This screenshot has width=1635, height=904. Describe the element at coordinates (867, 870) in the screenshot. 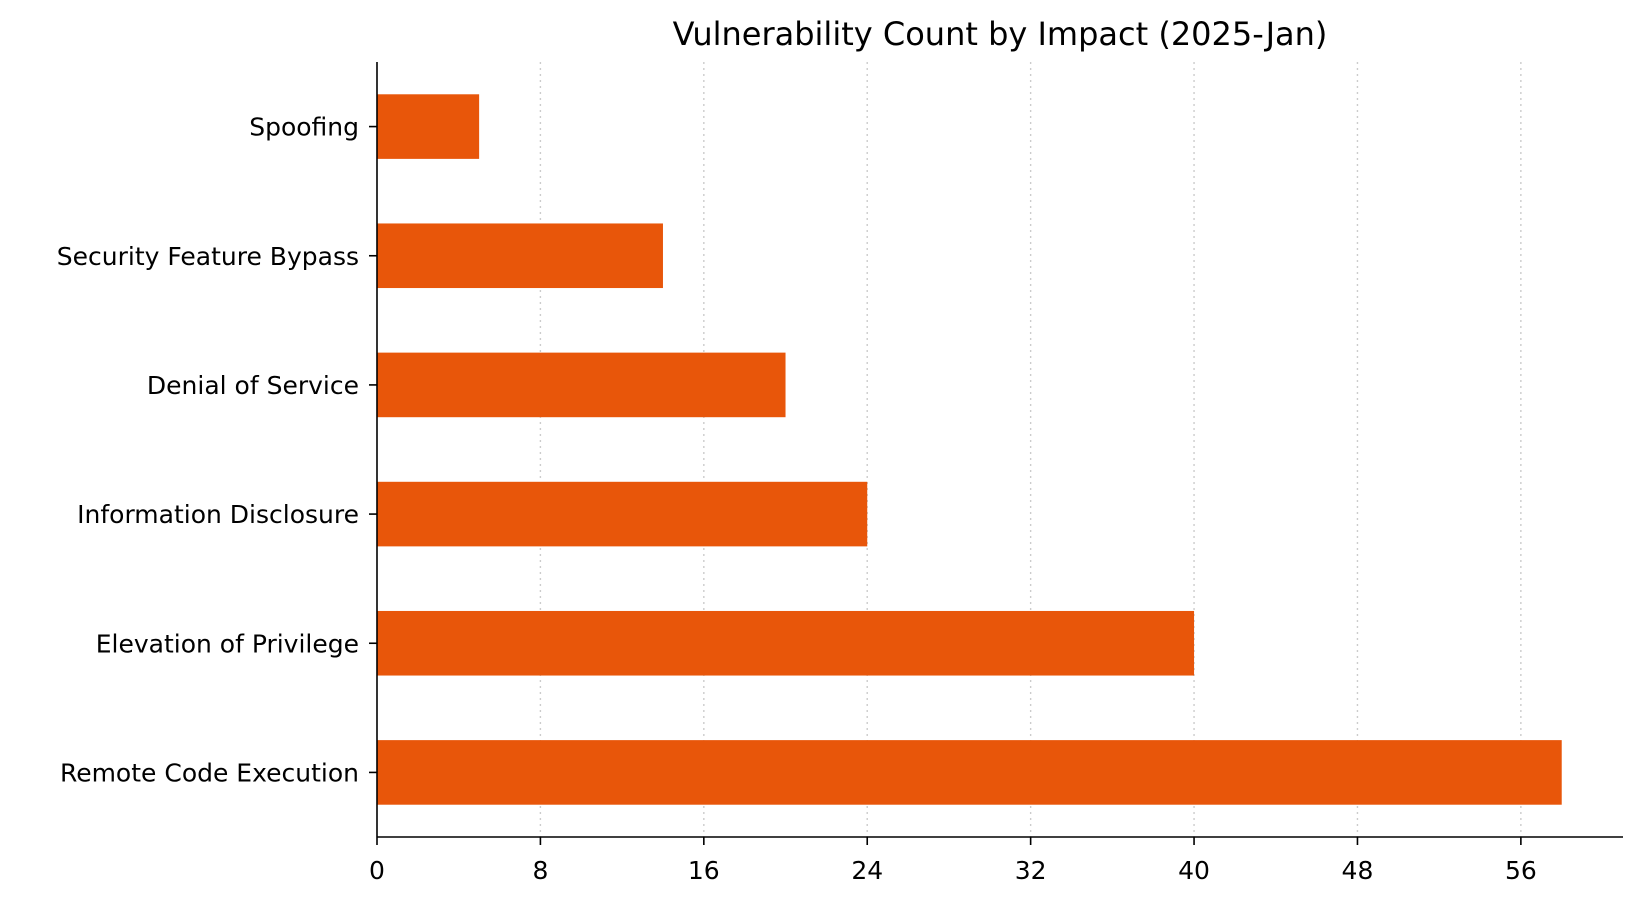

I see `x-tick-label: 24` at that location.